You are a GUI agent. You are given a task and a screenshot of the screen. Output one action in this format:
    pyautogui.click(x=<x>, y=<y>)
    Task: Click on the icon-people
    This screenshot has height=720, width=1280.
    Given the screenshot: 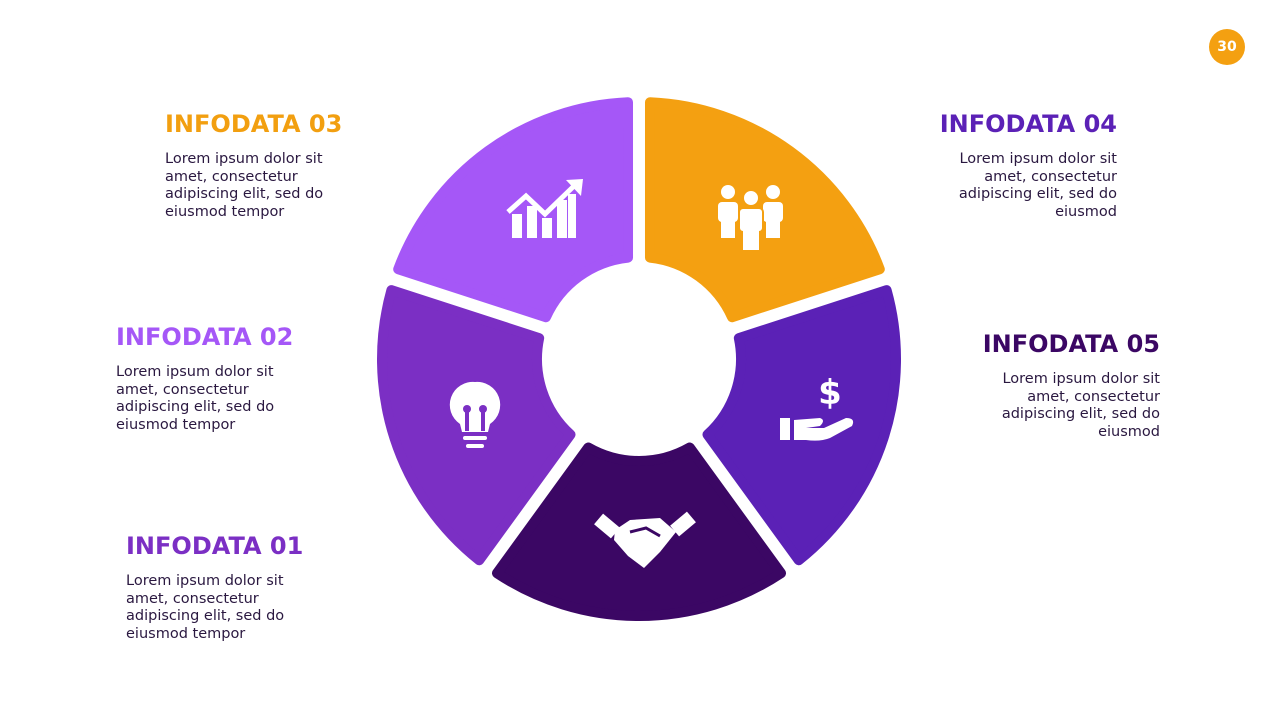 What is the action you would take?
    pyautogui.click(x=750, y=217)
    